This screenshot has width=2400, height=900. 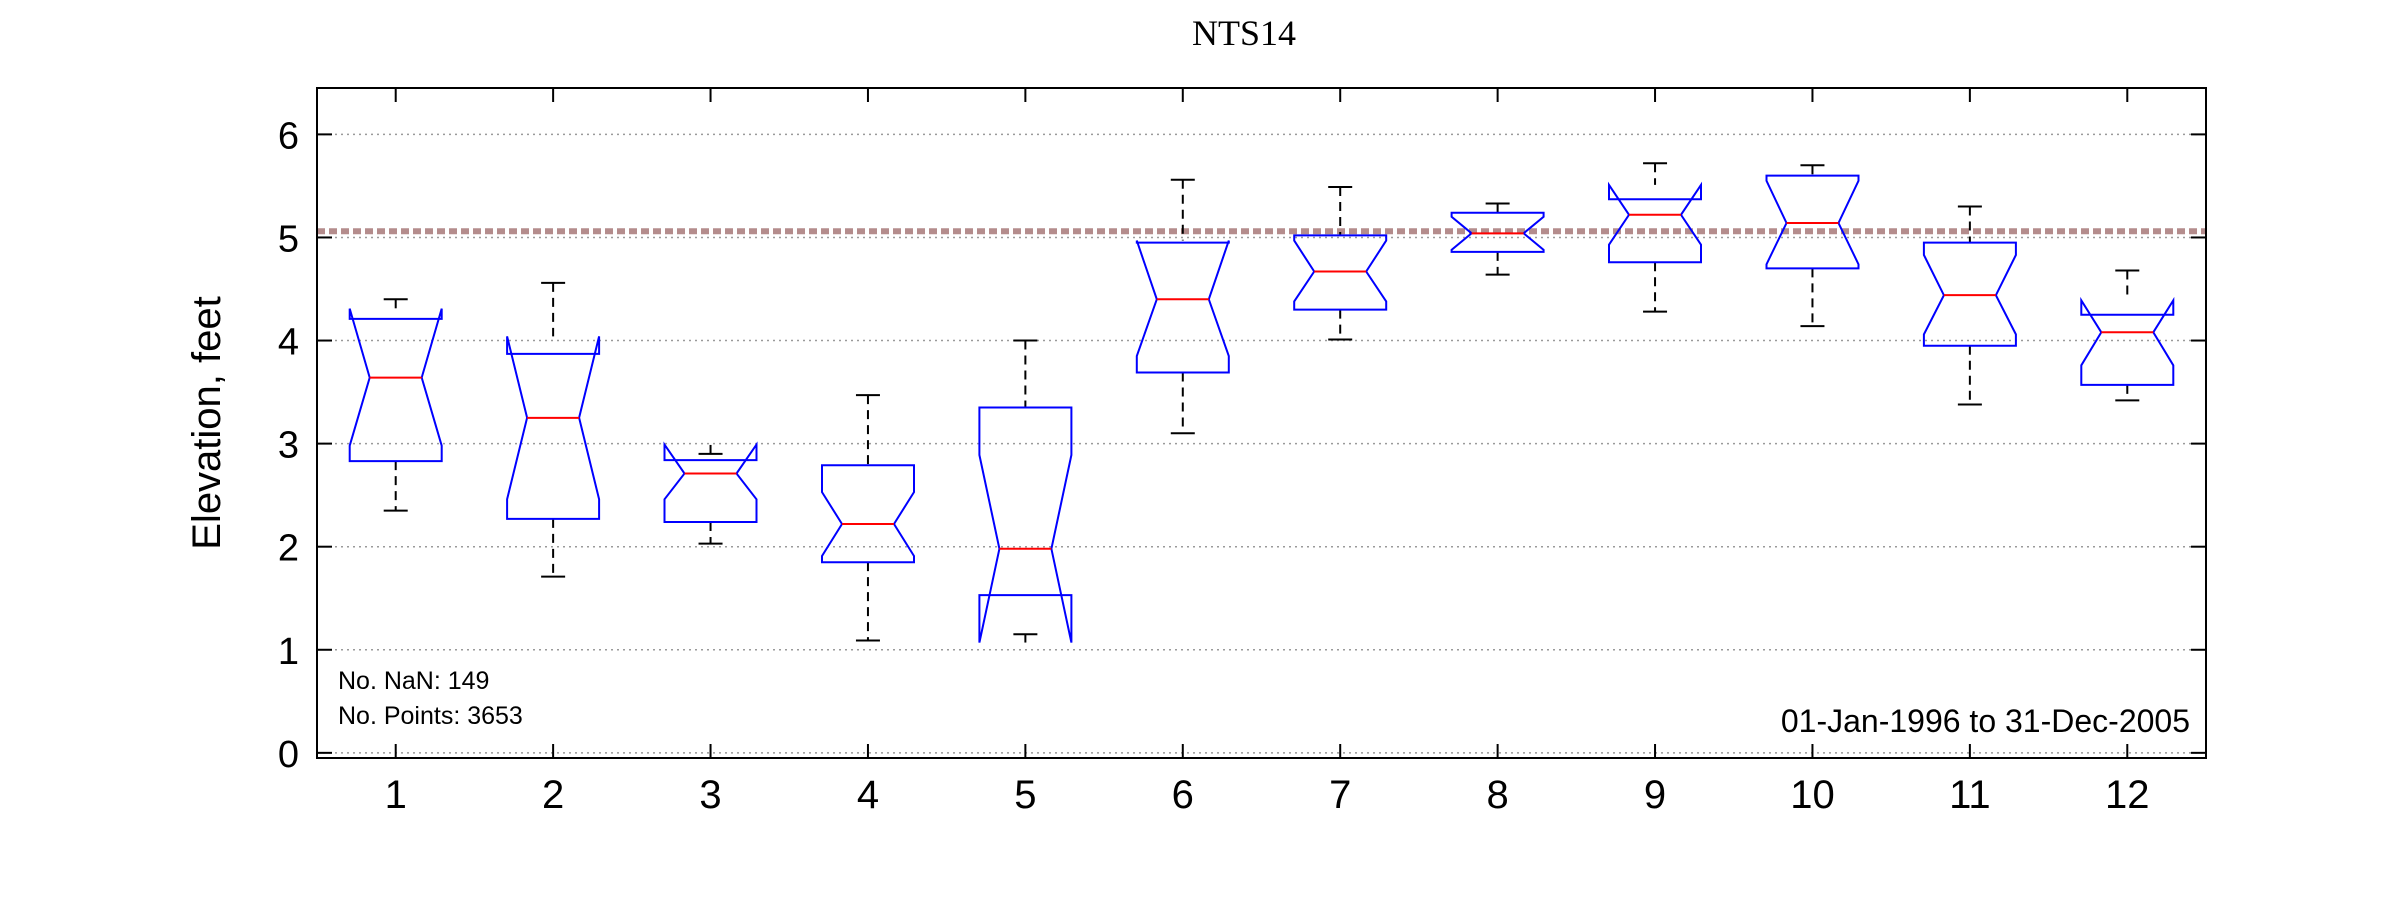 I want to click on x-tick-label: 6, so click(x=1183, y=795).